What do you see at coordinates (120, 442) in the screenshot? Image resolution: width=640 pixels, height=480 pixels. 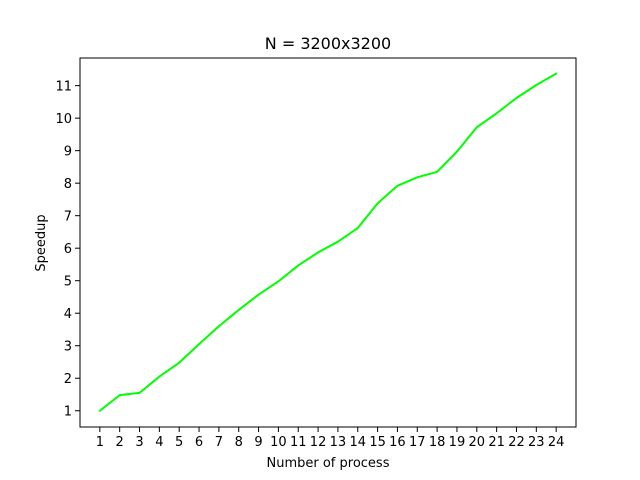 I see `x-tick-label: 2` at bounding box center [120, 442].